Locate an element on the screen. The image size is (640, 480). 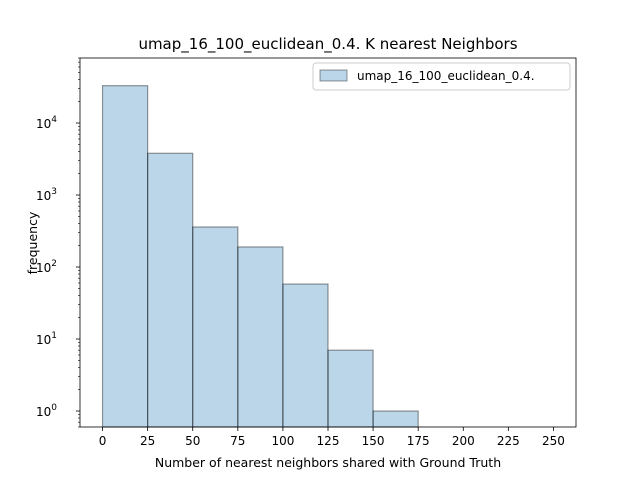
legend: umap_16_100_euclidean_0.4. is located at coordinates (441, 76).